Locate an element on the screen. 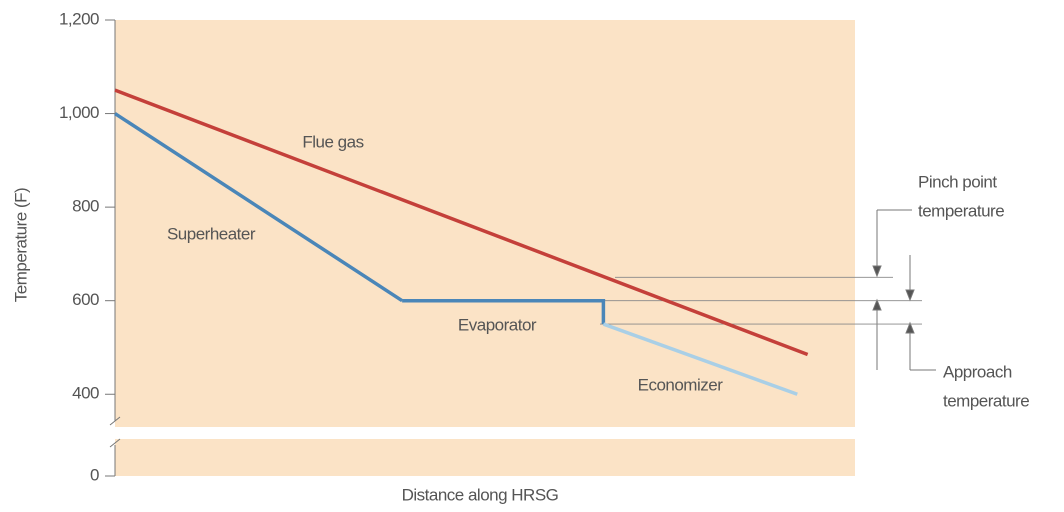 This screenshot has height=512, width=1064. y-tick-label: 0 is located at coordinates (94, 474).